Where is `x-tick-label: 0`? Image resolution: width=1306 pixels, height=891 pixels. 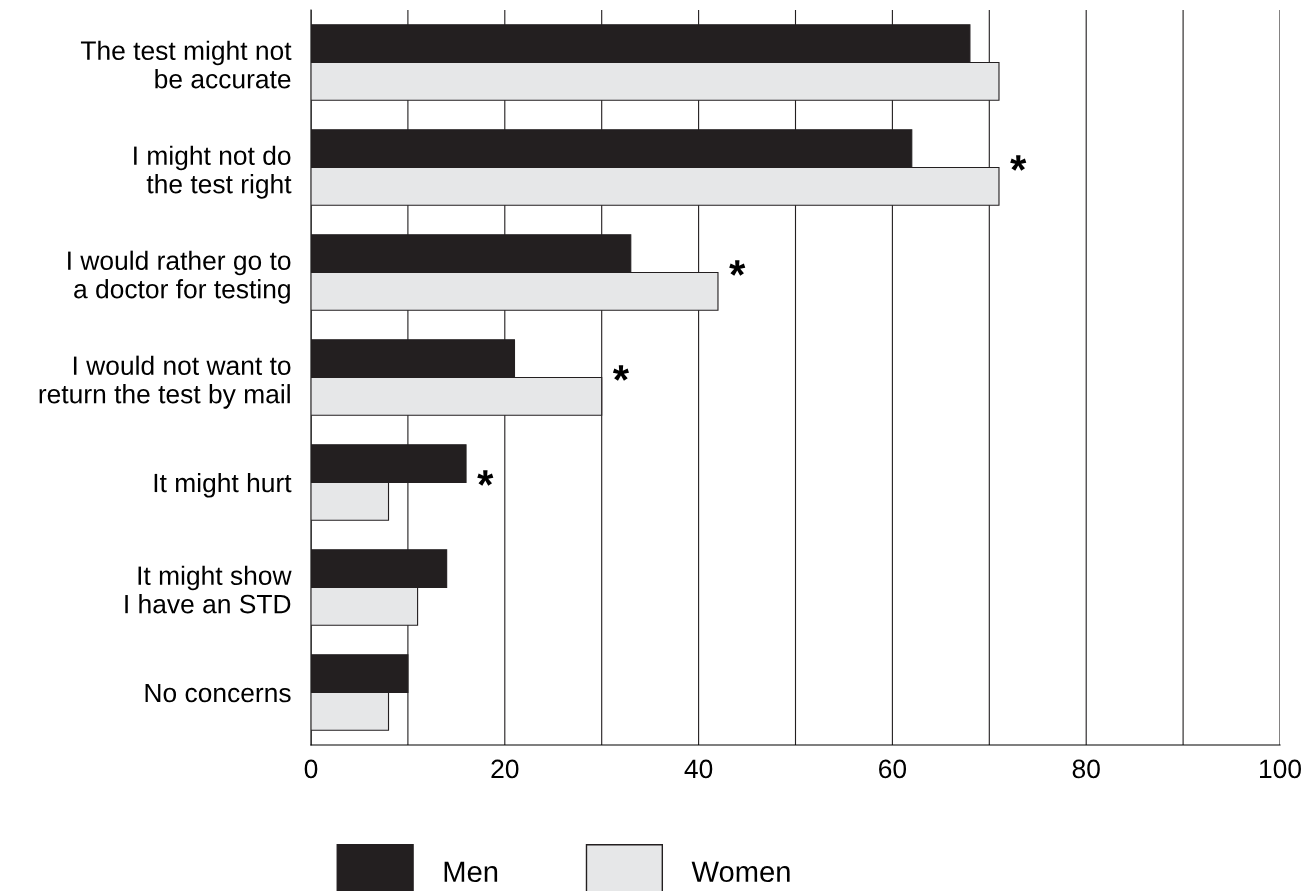
x-tick-label: 0 is located at coordinates (311, 769).